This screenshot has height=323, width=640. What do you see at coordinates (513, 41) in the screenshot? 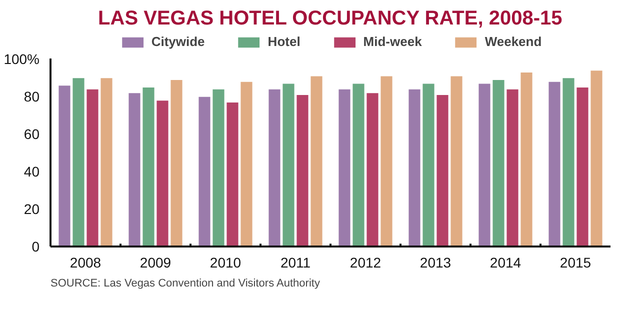
I see `legend-label: Weekend` at bounding box center [513, 41].